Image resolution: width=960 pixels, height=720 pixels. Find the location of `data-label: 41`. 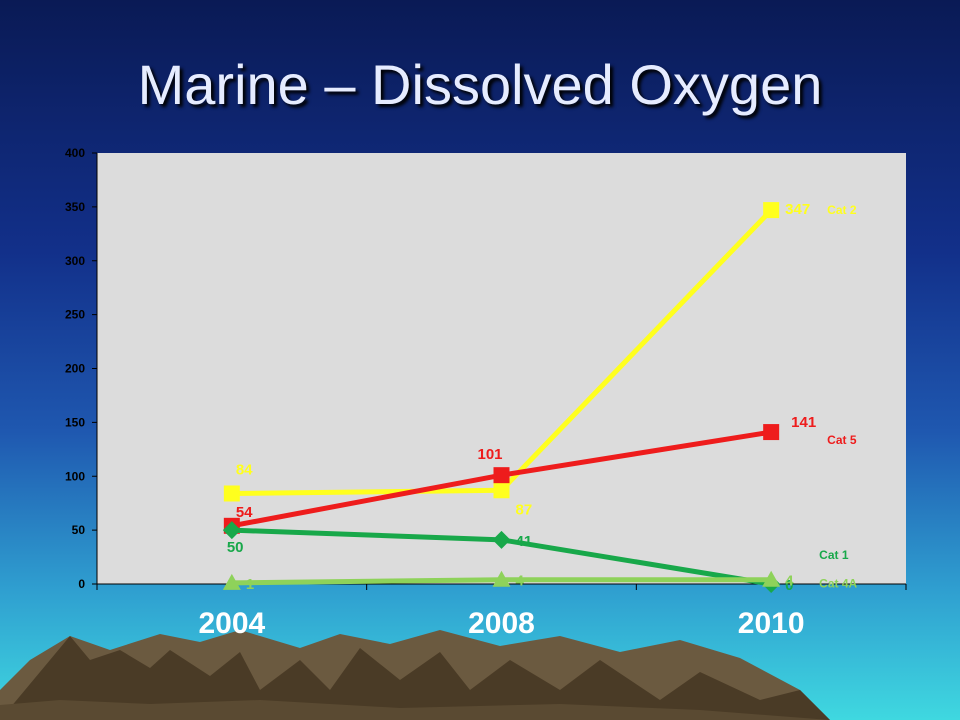

data-label: 41 is located at coordinates (524, 541).